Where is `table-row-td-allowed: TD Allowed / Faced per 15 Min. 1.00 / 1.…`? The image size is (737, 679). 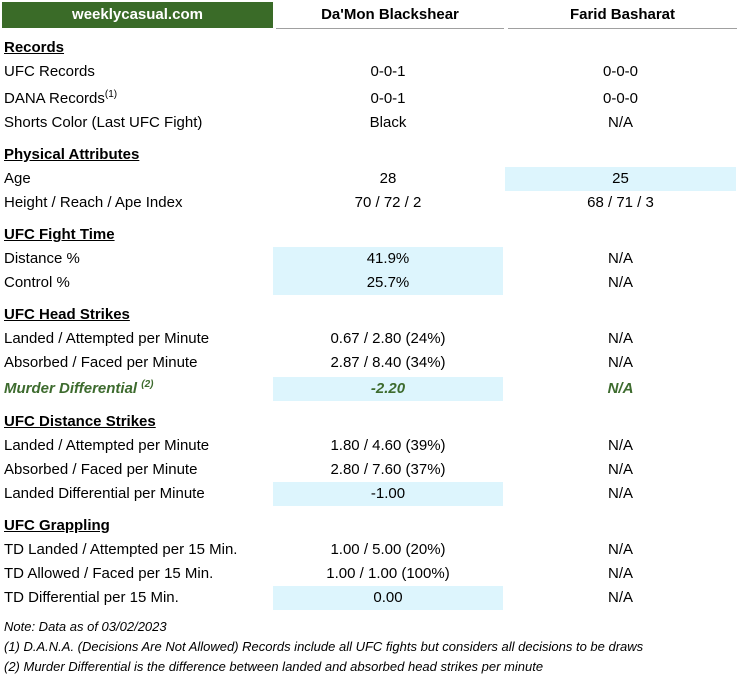
table-row-td-allowed: TD Allowed / Faced per 15 Min. 1.00 / 1.… is located at coordinates (368, 574).